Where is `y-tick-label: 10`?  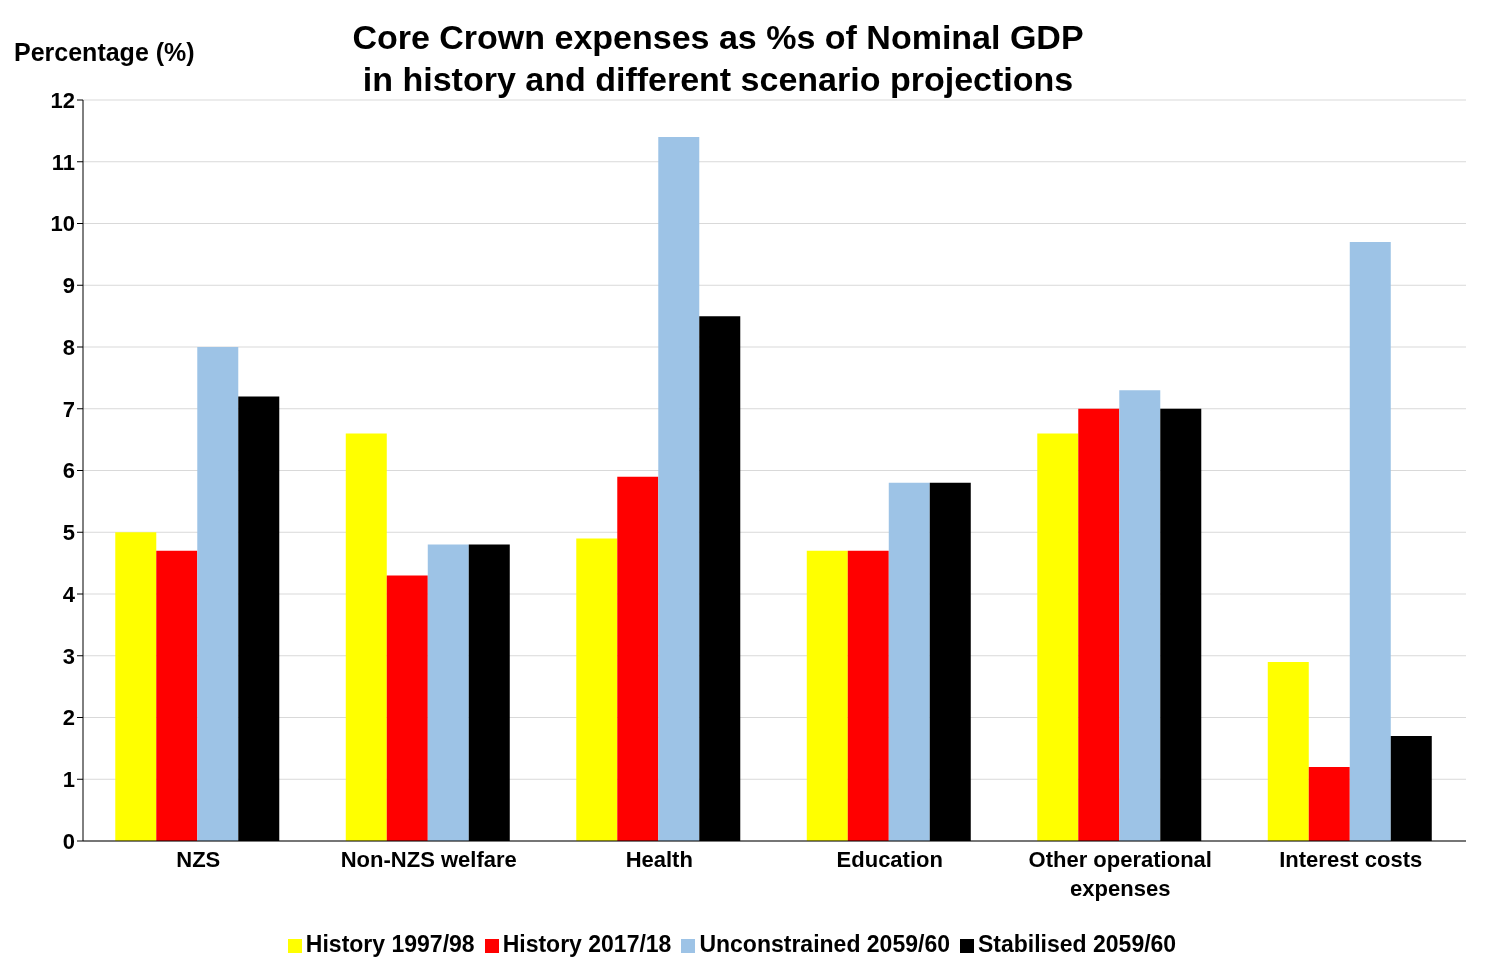
y-tick-label: 10 is located at coordinates (62, 224).